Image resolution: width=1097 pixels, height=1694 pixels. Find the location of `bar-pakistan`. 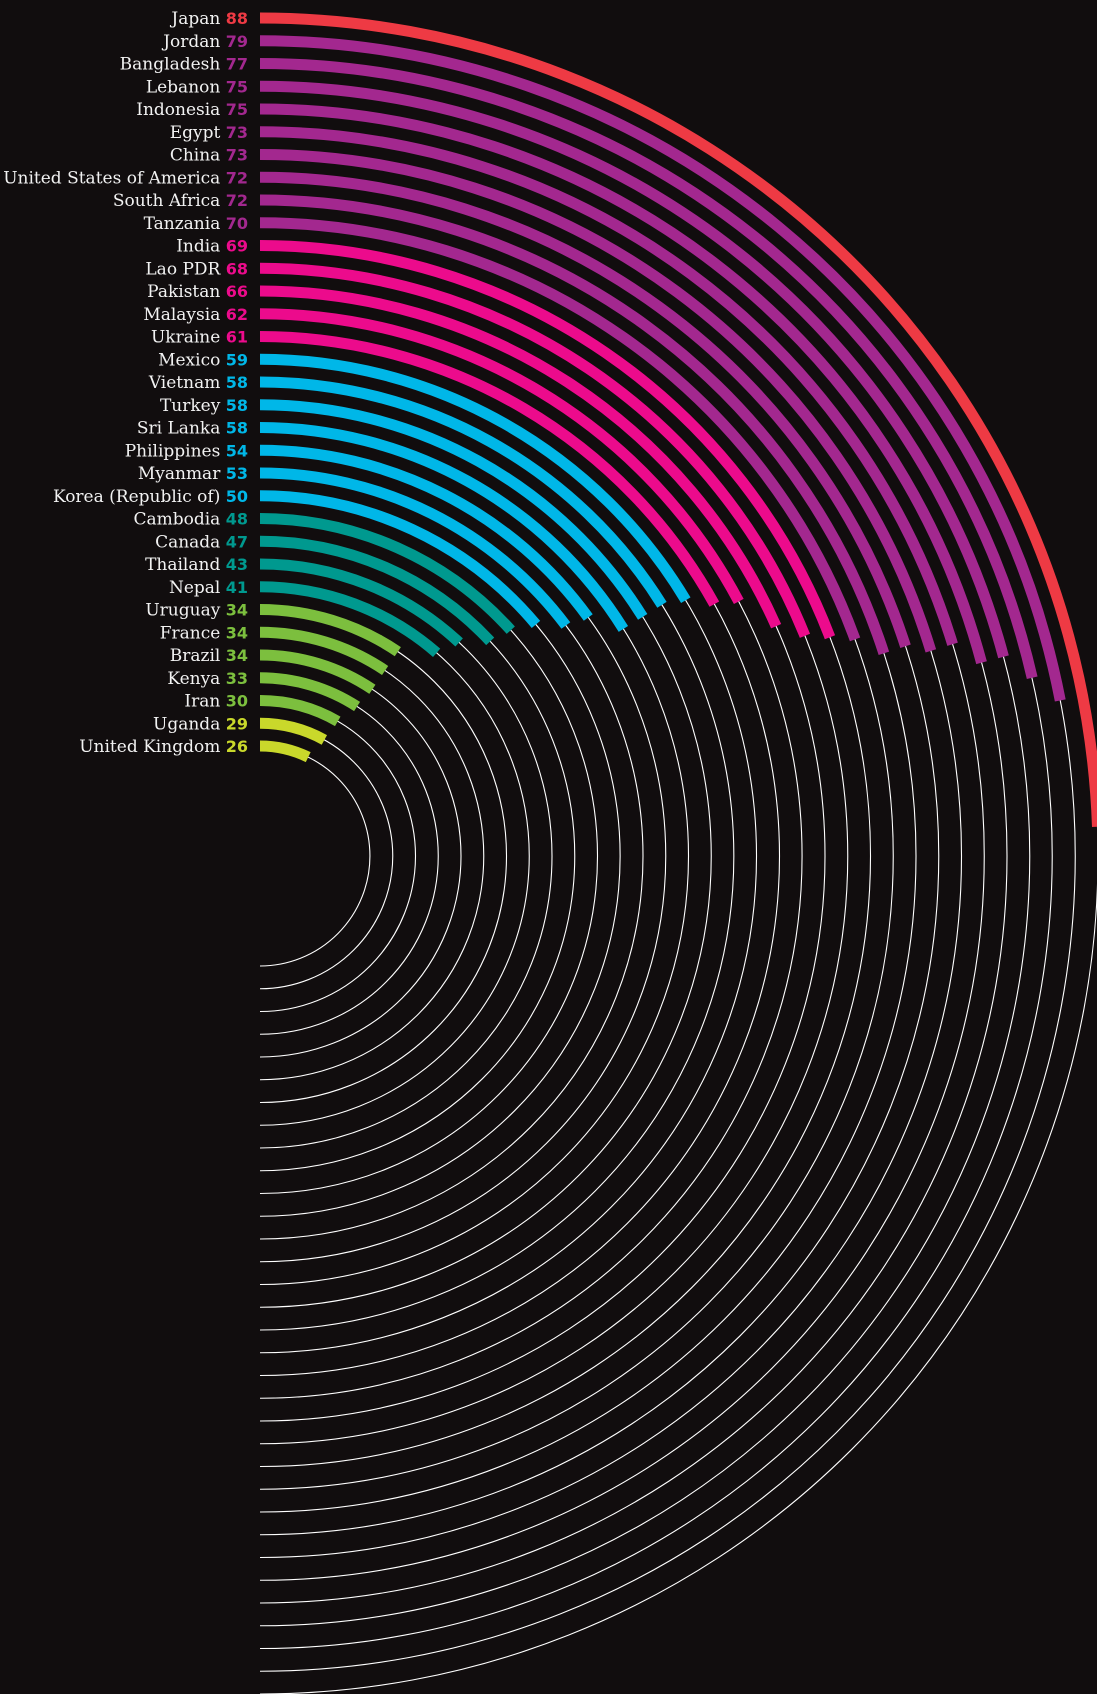

bar-pakistan is located at coordinates (520, 457).